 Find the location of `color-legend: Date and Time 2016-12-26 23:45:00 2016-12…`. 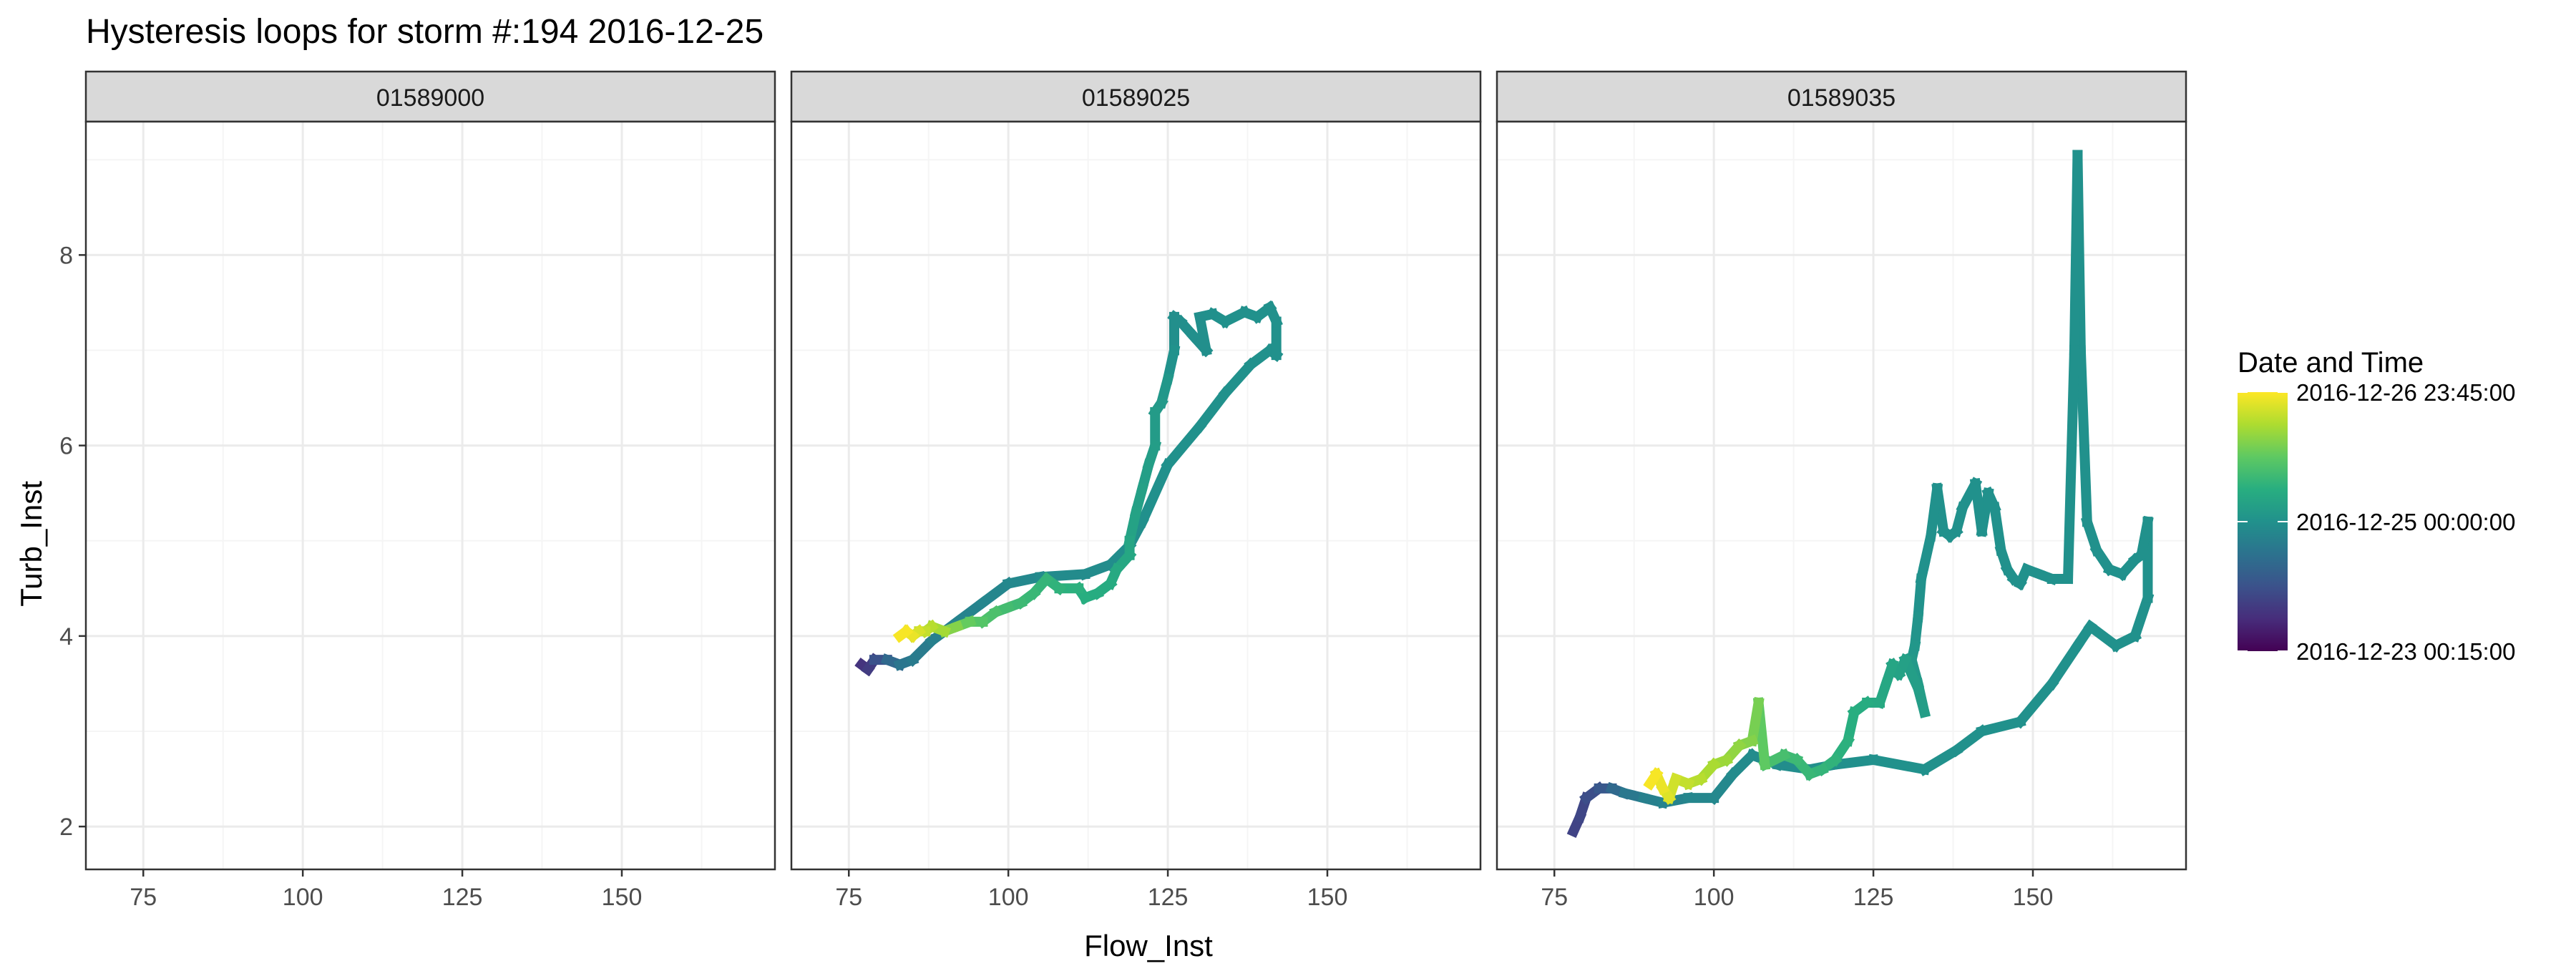

color-legend: Date and Time 2016-12-26 23:45:00 2016-12… is located at coordinates (2376, 506).